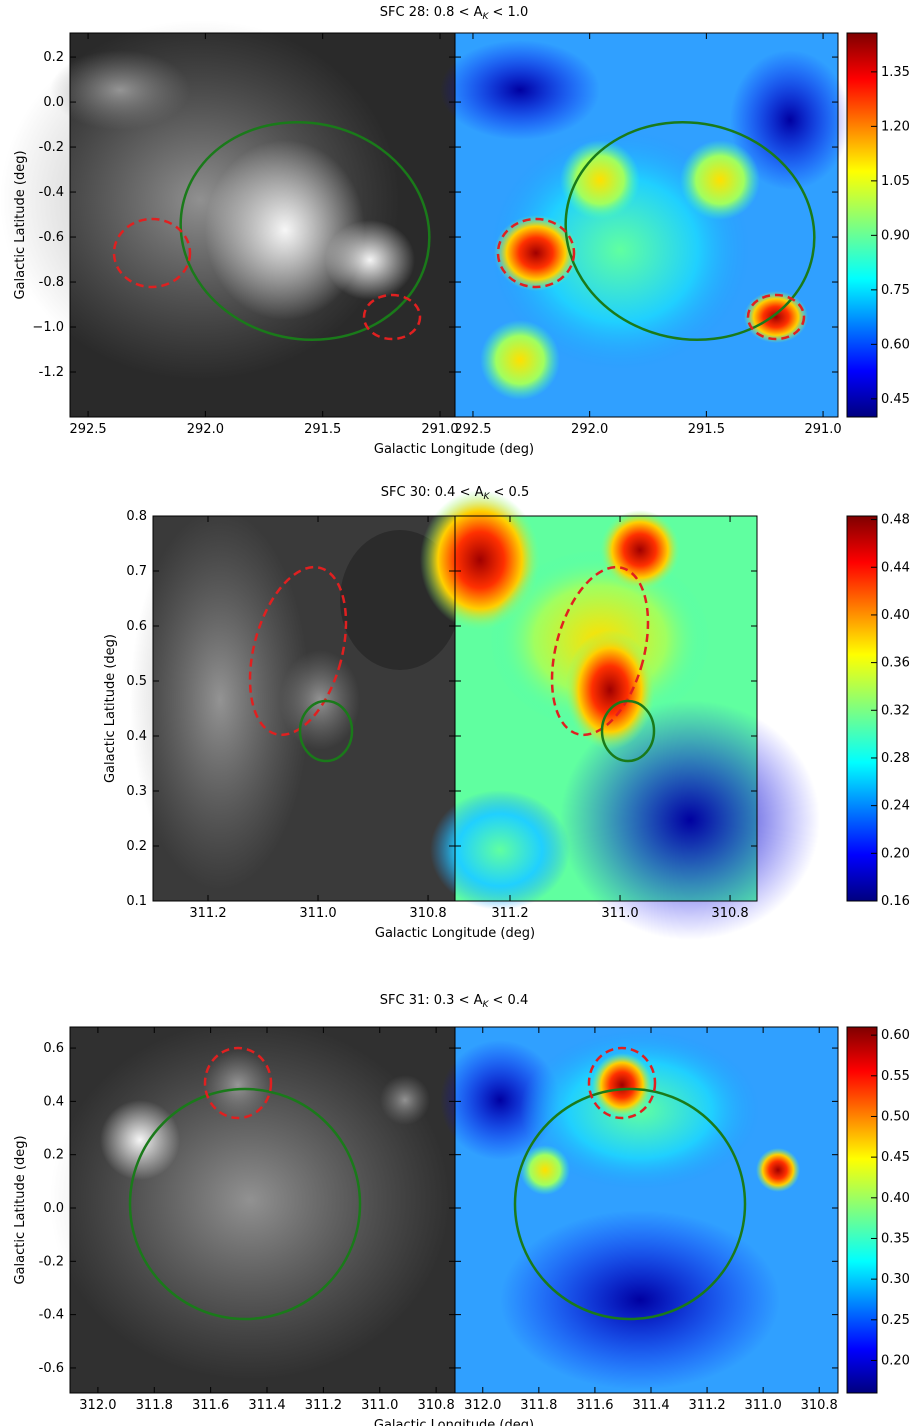  I want to click on y-tick-label: 0.8, so click(136, 516).